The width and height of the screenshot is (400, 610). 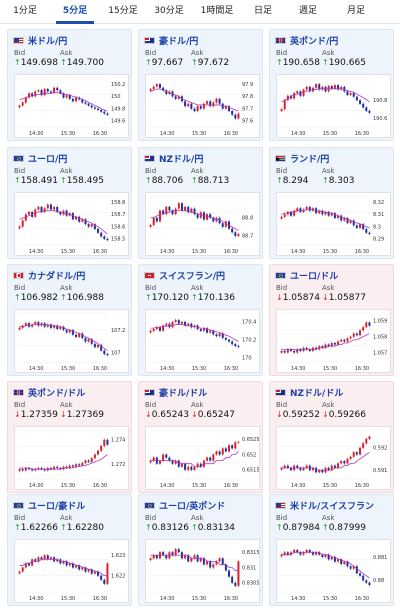 I want to click on nz-flag-icon, so click(x=149, y=158).